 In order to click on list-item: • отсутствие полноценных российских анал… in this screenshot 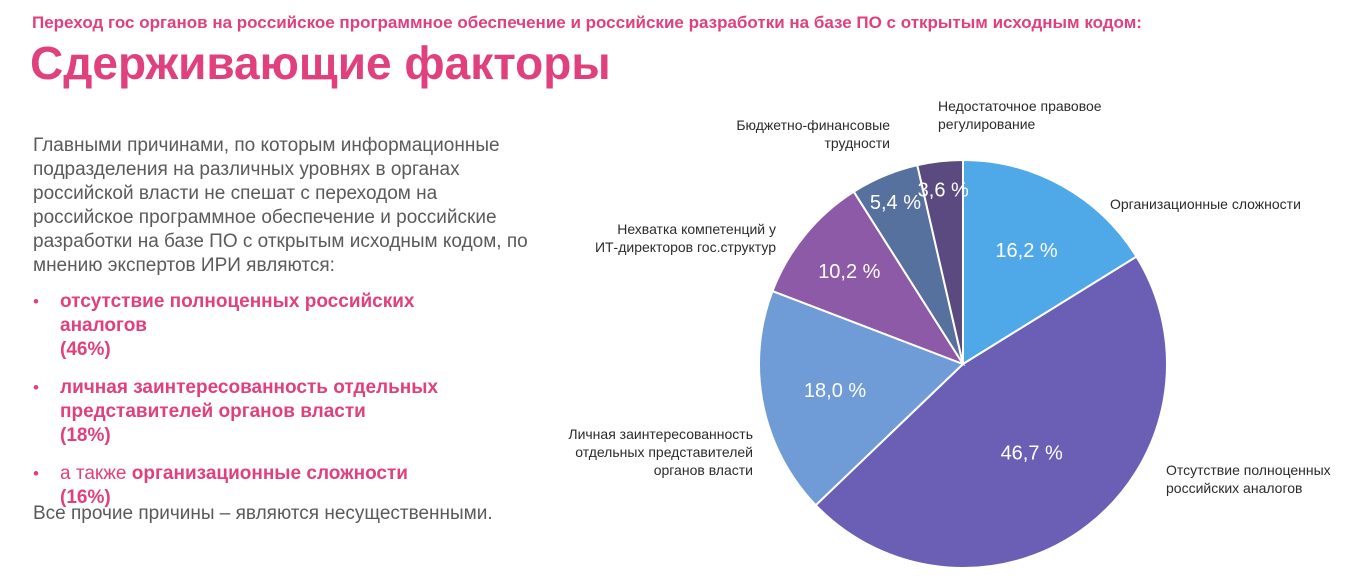, I will do `click(268, 326)`.